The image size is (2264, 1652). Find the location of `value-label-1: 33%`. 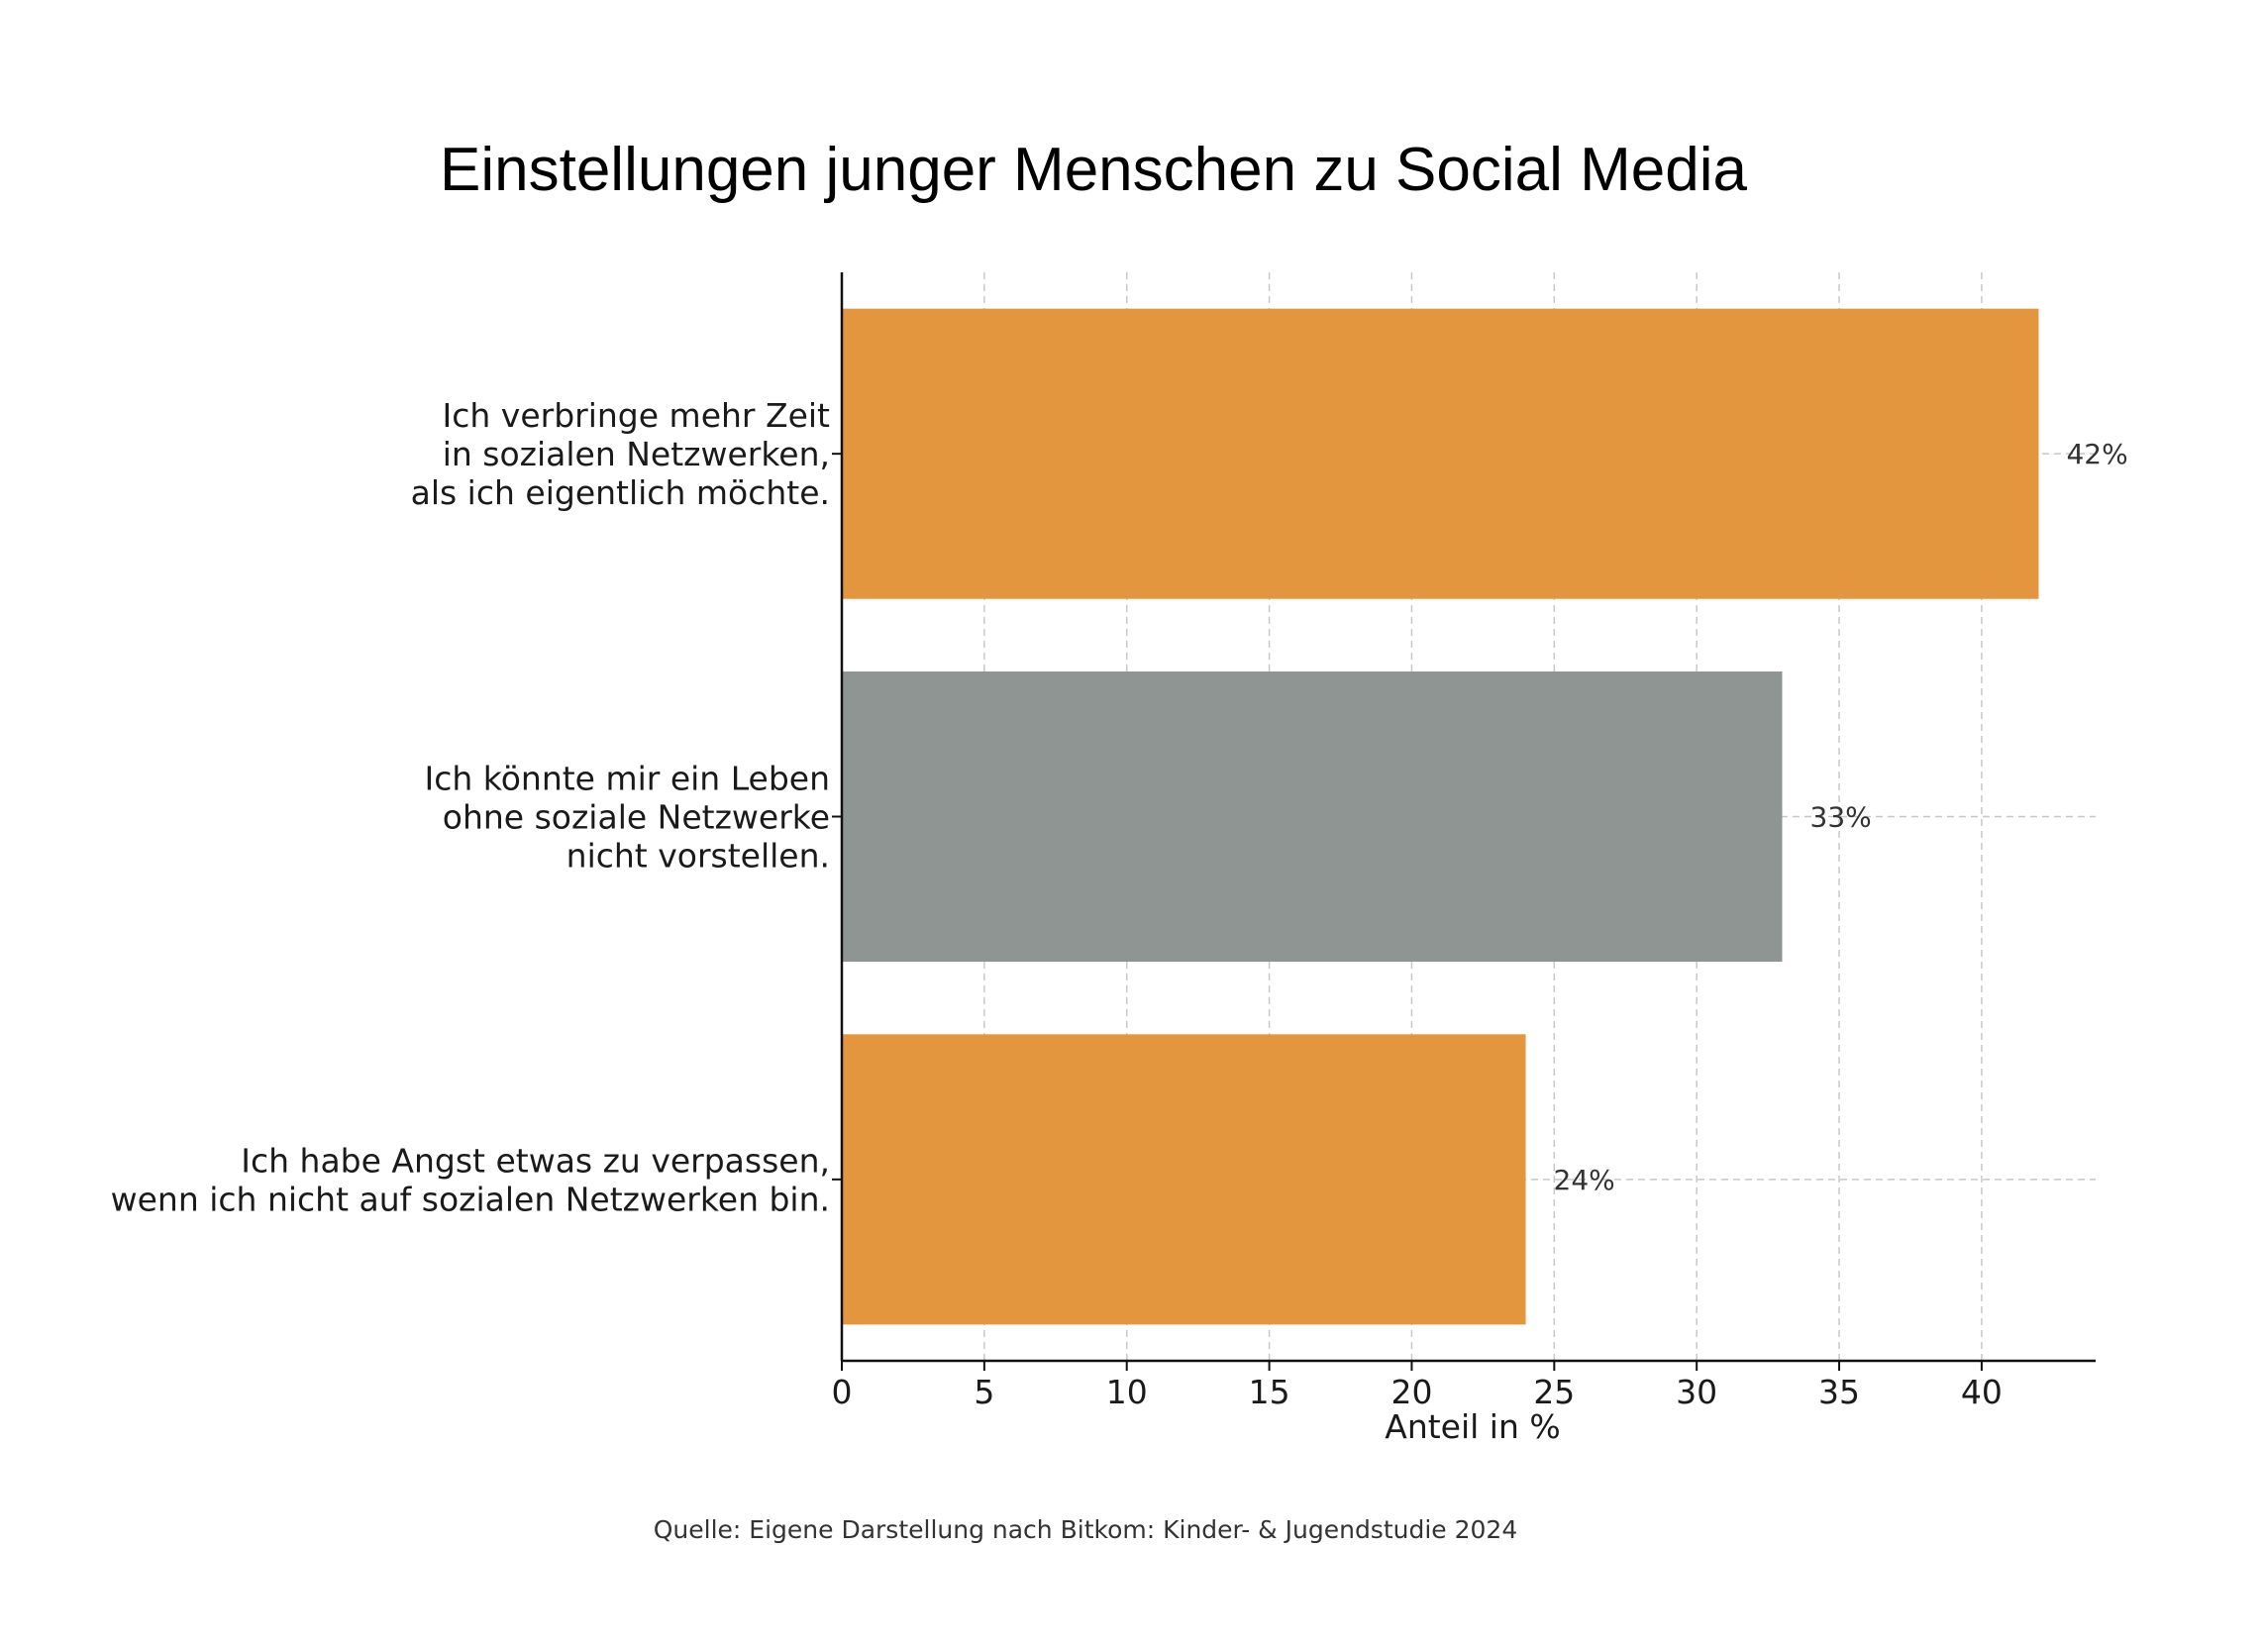

value-label-1: 33% is located at coordinates (1841, 818).